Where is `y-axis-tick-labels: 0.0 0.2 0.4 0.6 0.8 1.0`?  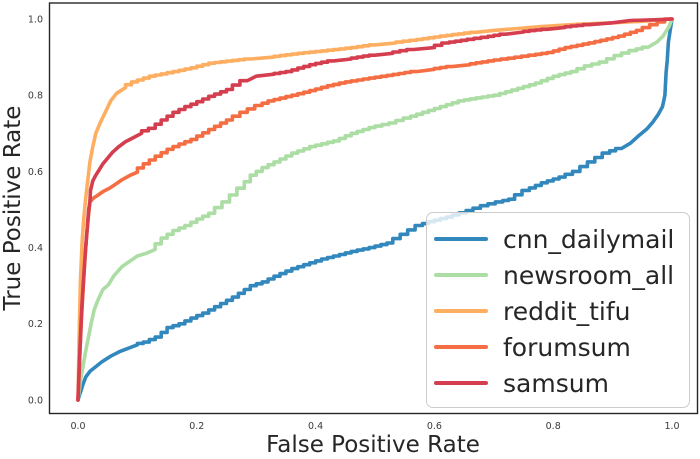 y-axis-tick-labels: 0.0 0.2 0.4 0.6 0.8 1.0 is located at coordinates (35, 210).